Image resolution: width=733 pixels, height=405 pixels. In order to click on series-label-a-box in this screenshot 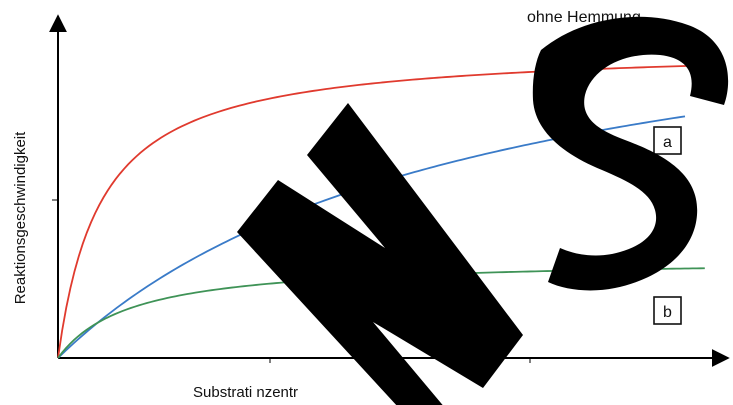, I will do `click(667, 140)`.